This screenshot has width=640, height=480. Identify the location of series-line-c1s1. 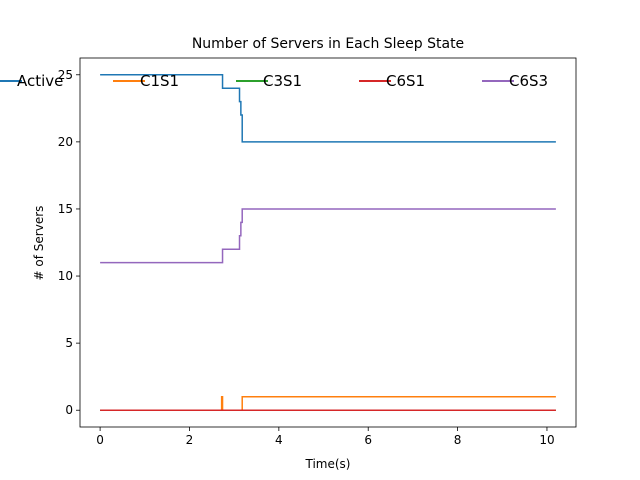
(328, 403).